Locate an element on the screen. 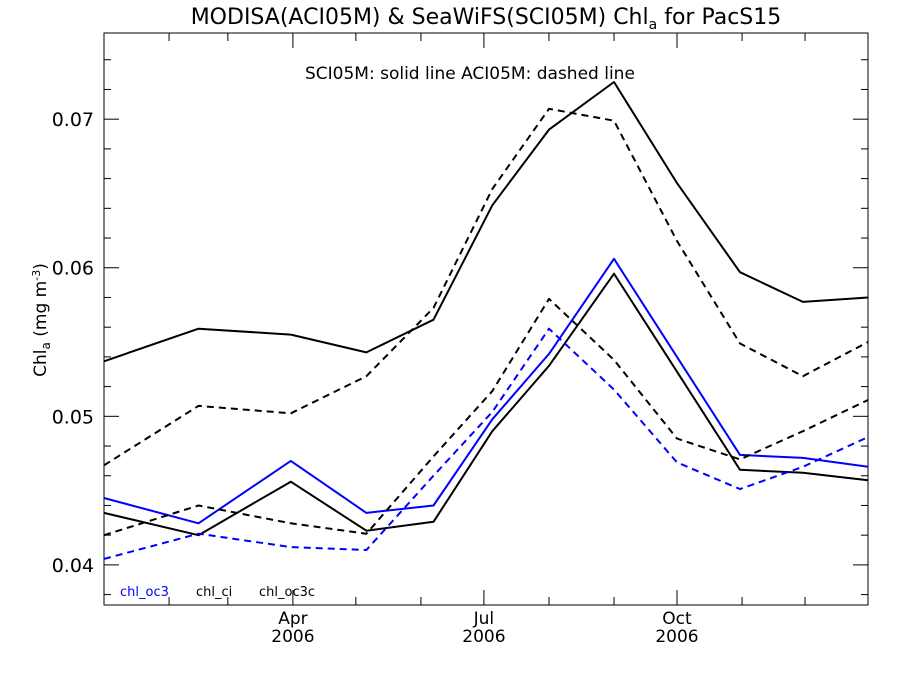  y-tick-label: 0.07 is located at coordinates (73, 120).